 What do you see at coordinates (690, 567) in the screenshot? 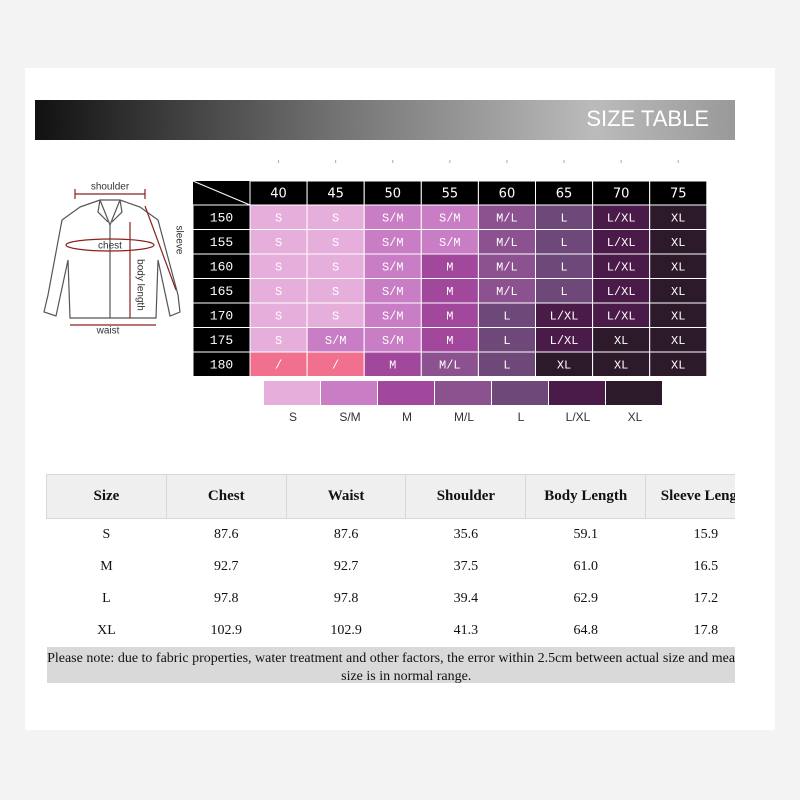
I see `table-cell: 16.5` at bounding box center [690, 567].